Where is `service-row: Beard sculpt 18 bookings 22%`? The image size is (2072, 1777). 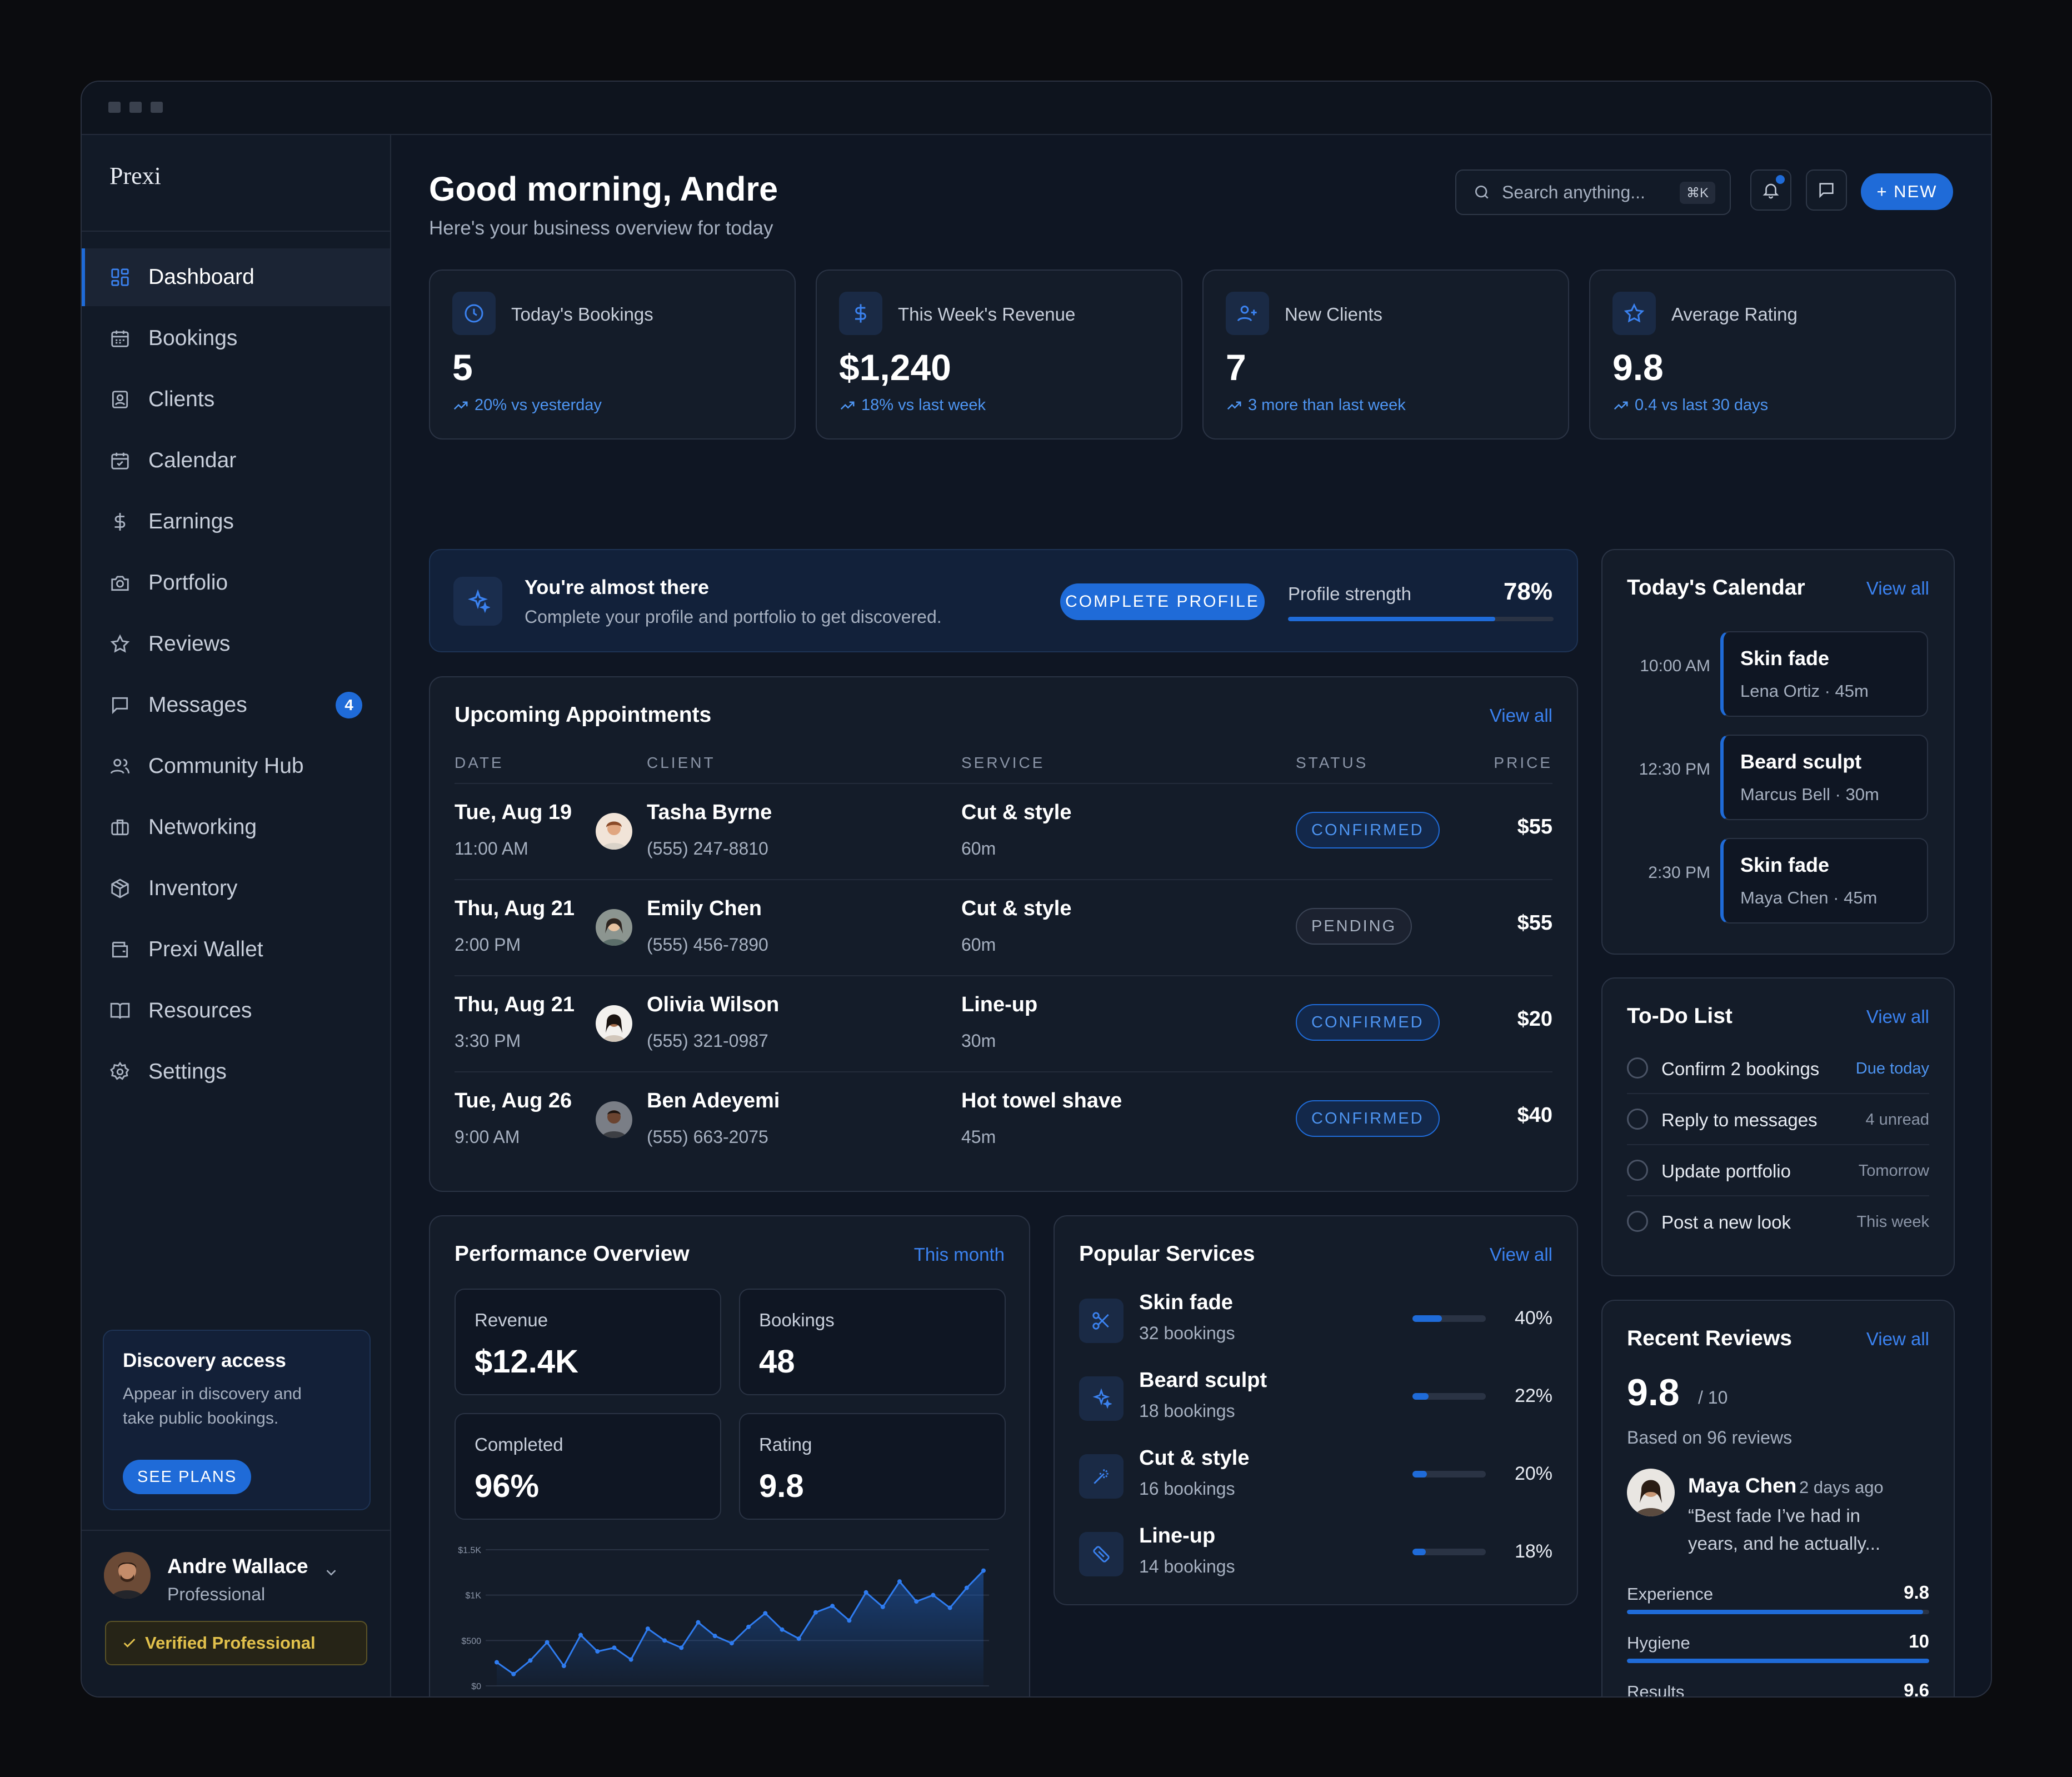
service-row: Beard sculpt 18 bookings 22% is located at coordinates (1316, 1402).